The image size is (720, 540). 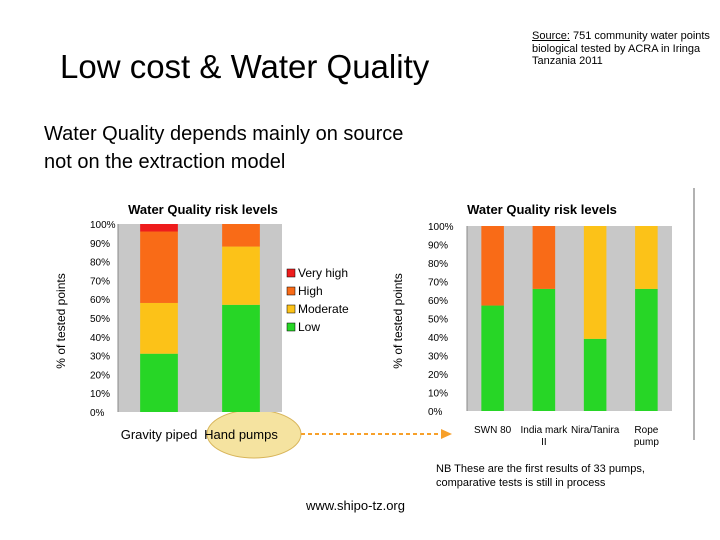 What do you see at coordinates (355, 505) in the screenshot?
I see `website-url: www.shipo-tz.org` at bounding box center [355, 505].